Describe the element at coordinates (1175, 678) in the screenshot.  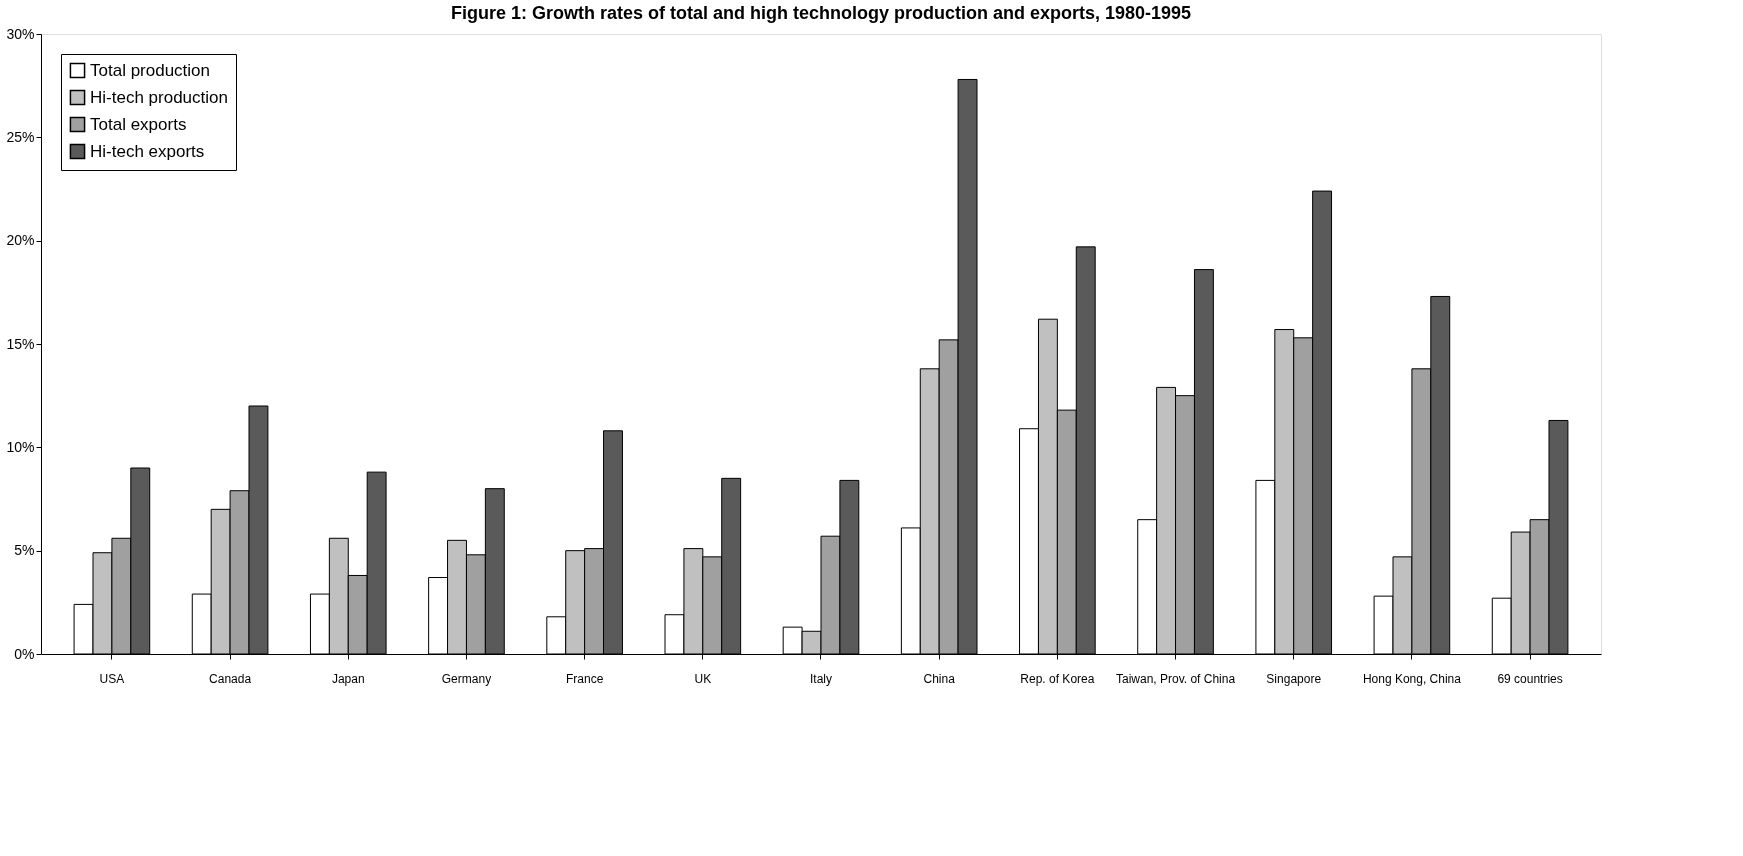
I see `x-tick-label: Taiwan, Prov. of China` at that location.